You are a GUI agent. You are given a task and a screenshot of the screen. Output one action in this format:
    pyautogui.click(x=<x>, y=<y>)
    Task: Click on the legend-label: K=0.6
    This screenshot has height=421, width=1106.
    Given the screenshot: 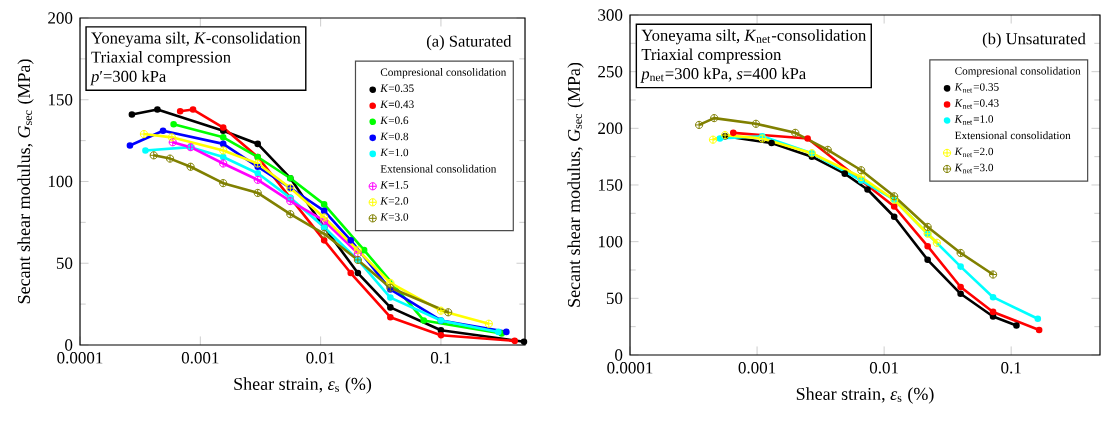 What is the action you would take?
    pyautogui.click(x=394, y=120)
    